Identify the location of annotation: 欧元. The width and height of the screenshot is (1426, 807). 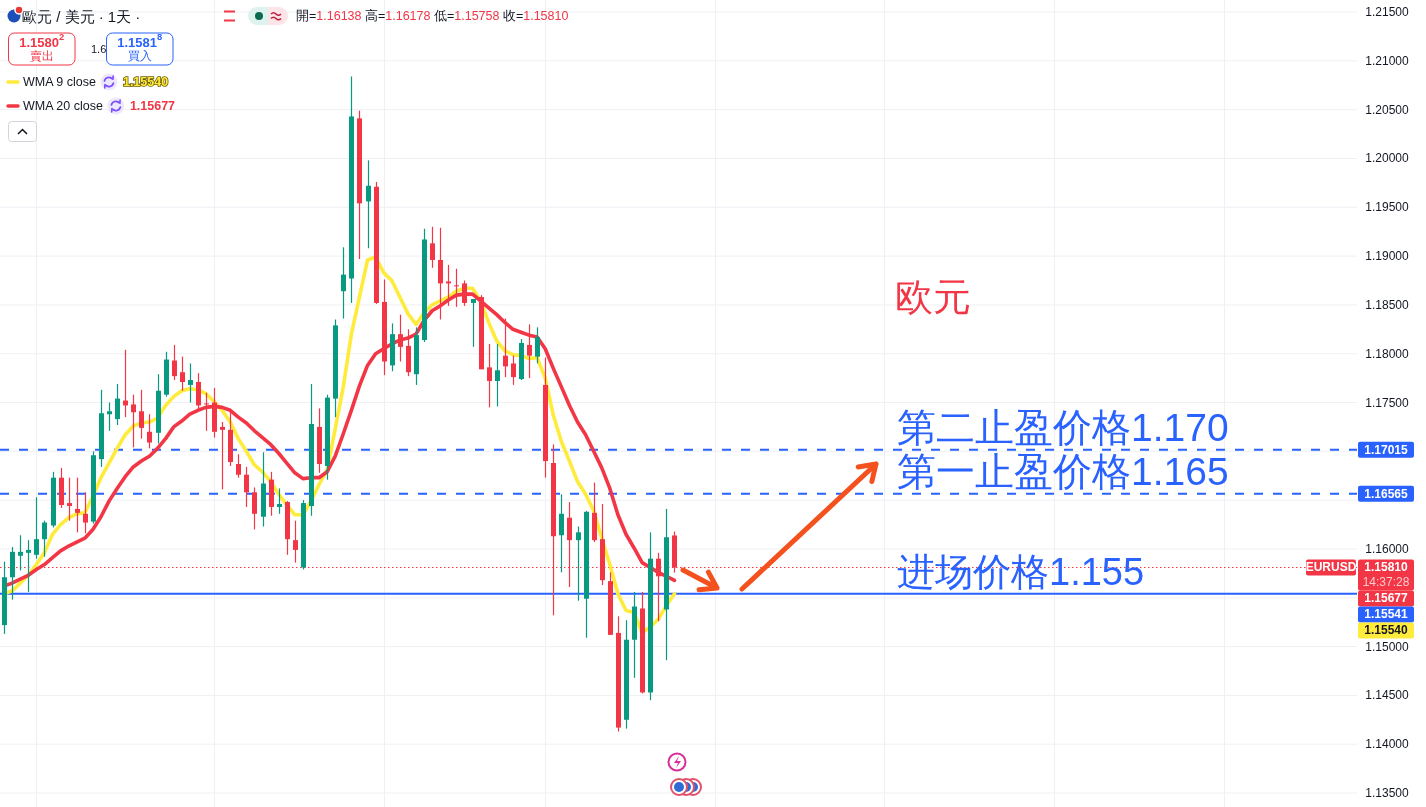
(933, 297).